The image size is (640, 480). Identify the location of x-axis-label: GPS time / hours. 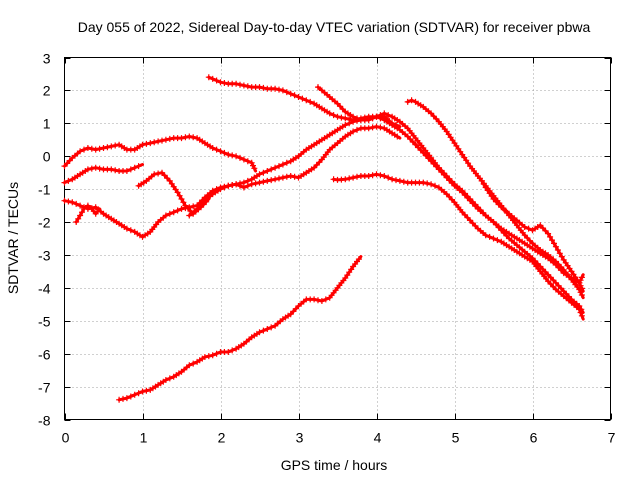
(334, 465).